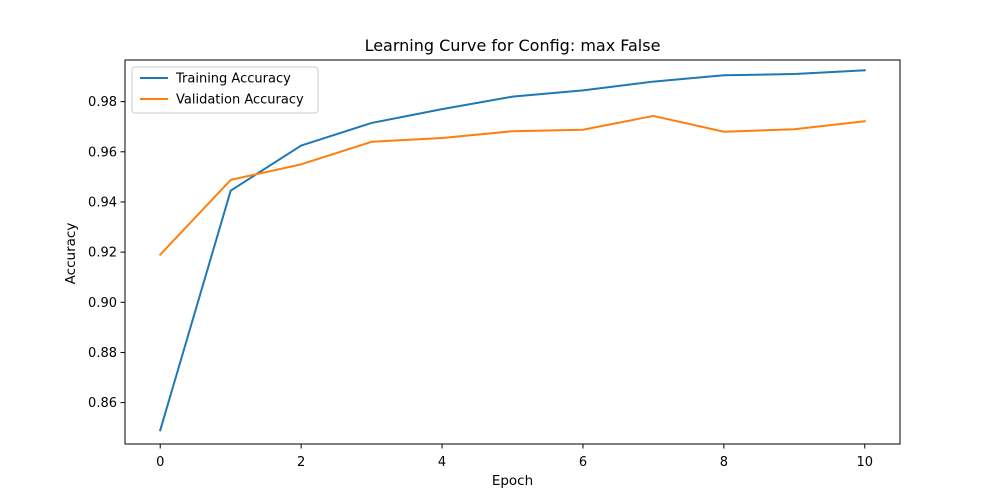 This screenshot has width=1000, height=504. Describe the element at coordinates (724, 462) in the screenshot. I see `x-tick-label: 8` at that location.